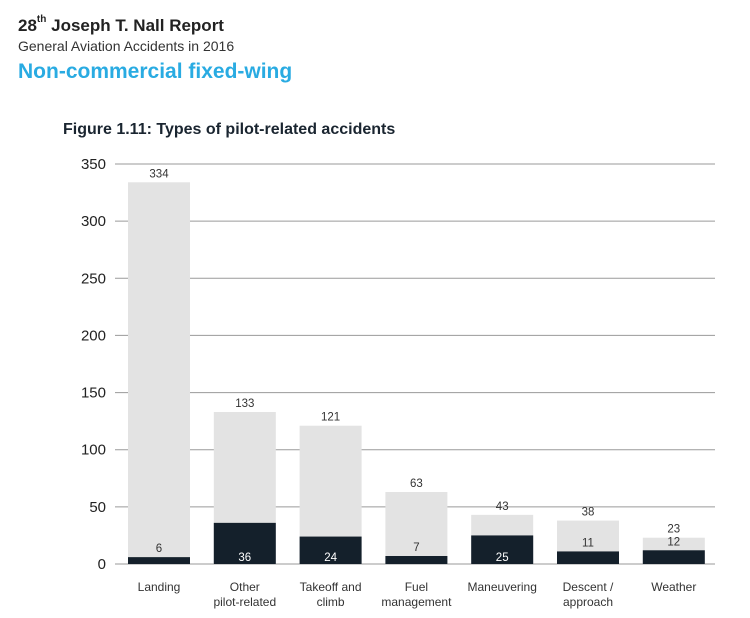 This screenshot has width=750, height=618. Describe the element at coordinates (244, 404) in the screenshot. I see `total-value-label: 133` at that location.